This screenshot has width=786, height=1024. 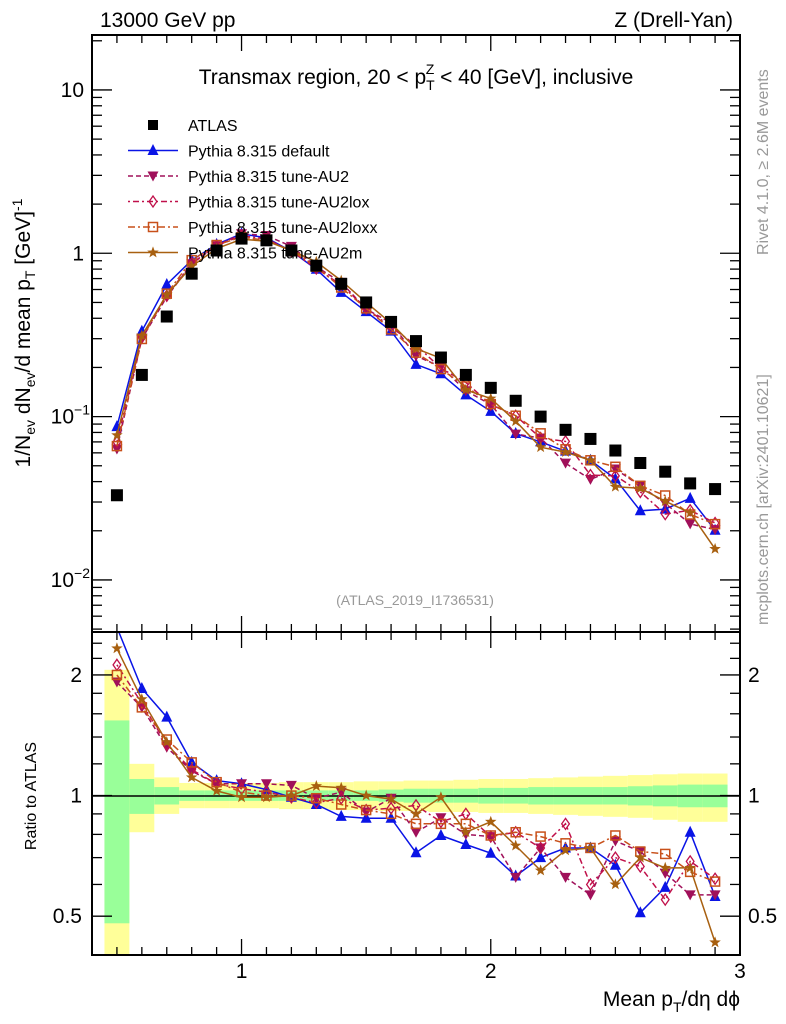 What do you see at coordinates (671, 1001) in the screenshot?
I see `x-axis-label: Mean pT/dη dϕ` at bounding box center [671, 1001].